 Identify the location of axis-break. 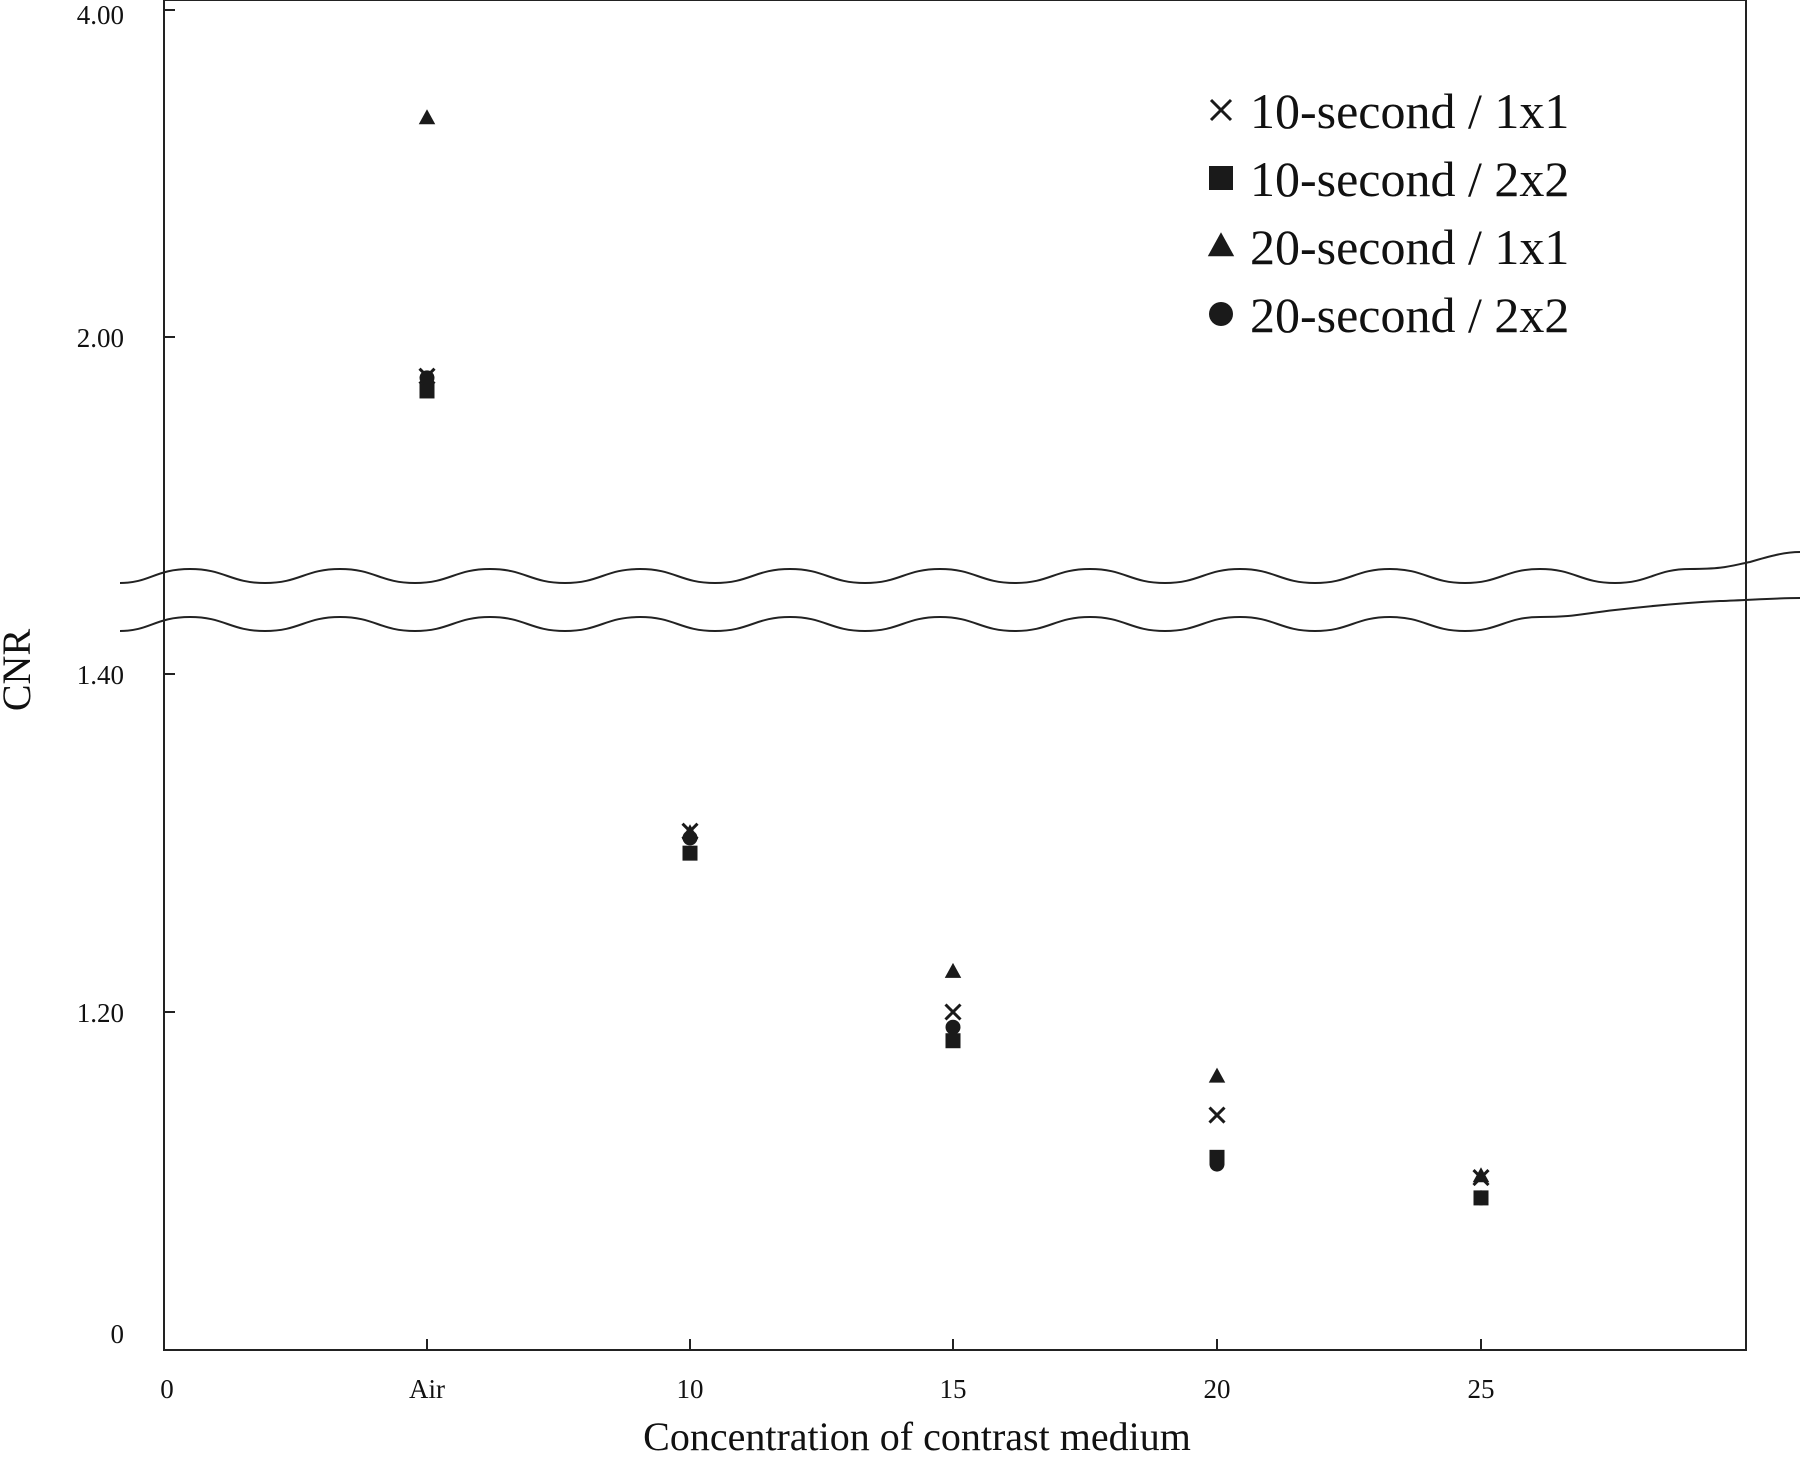
(959, 592).